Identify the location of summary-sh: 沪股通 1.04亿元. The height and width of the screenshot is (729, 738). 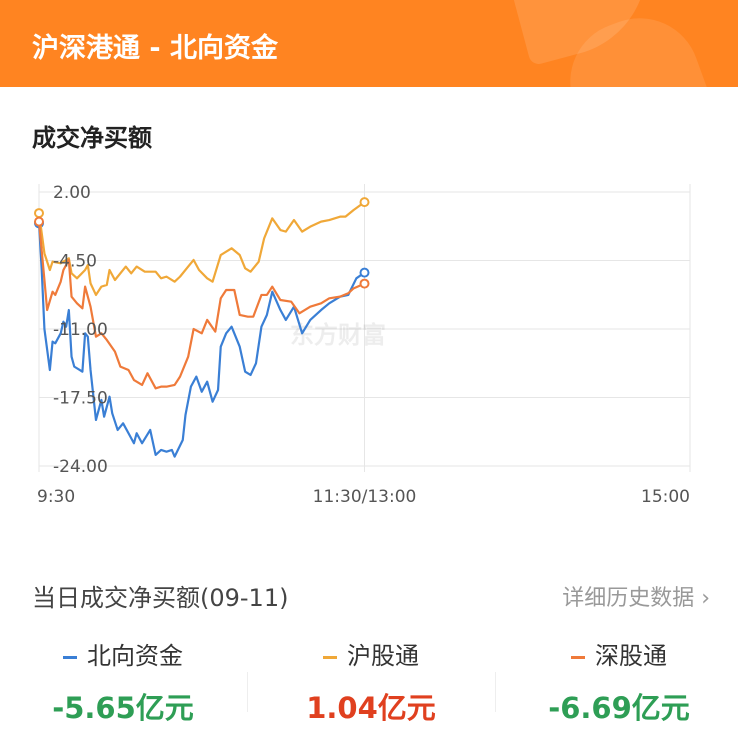
(371, 681).